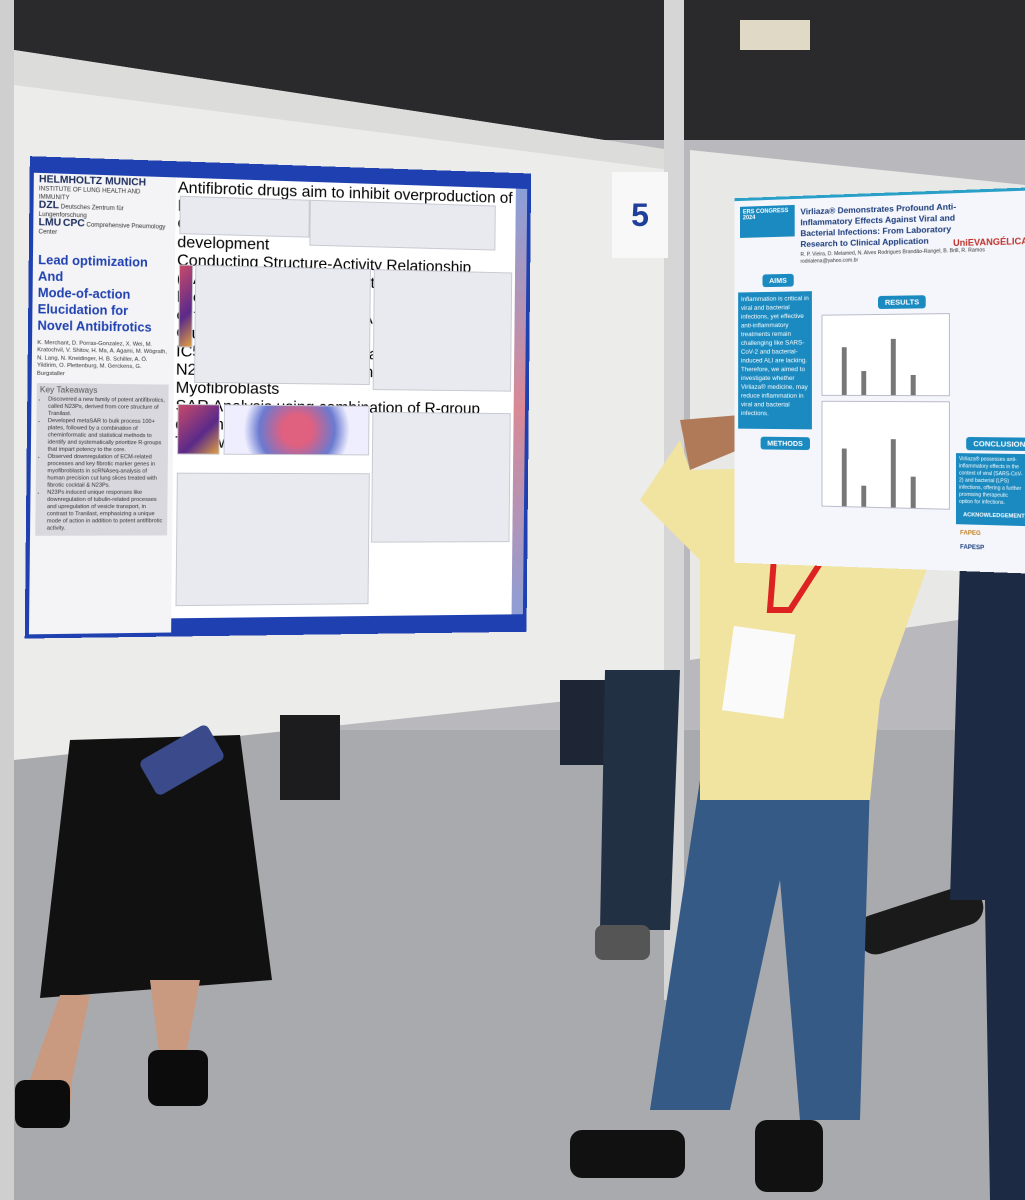  What do you see at coordinates (7, 600) in the screenshot?
I see `board-pole` at bounding box center [7, 600].